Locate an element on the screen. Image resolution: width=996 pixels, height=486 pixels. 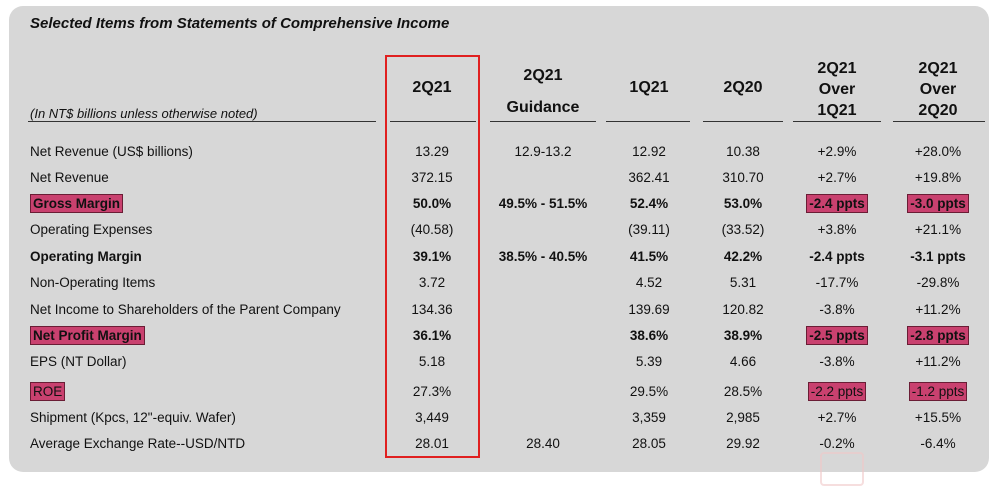
cell-1q21: 38.6% is located at coordinates (649, 335).